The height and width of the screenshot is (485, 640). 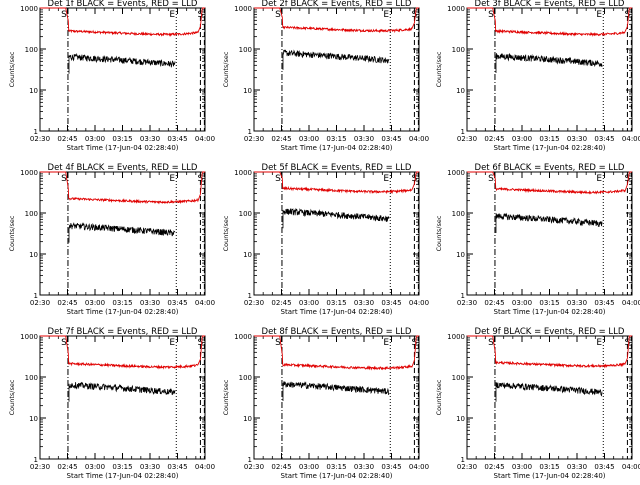 I want to click on panel-title: Det 9f BLACK = Events, RED = LLD, so click(x=550, y=332).